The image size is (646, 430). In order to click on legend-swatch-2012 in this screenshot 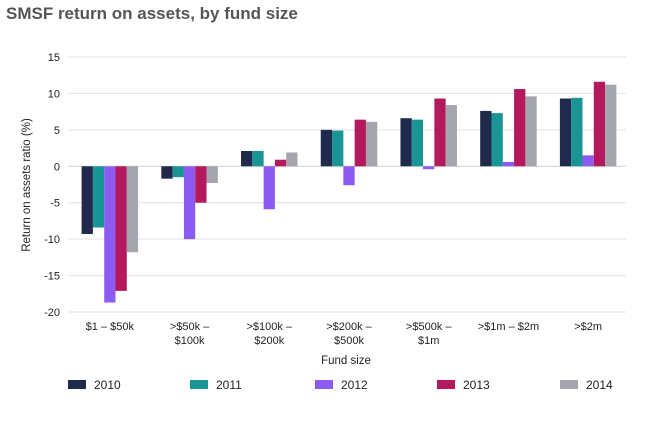, I will do `click(324, 384)`.